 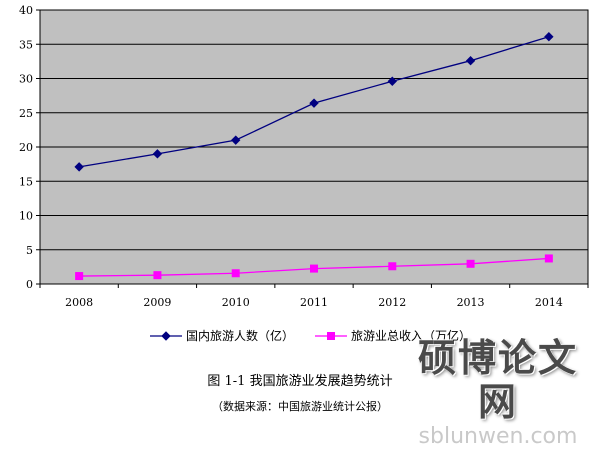 I want to click on legend-label: 旅游业总收入（万亿）, so click(x=411, y=335).